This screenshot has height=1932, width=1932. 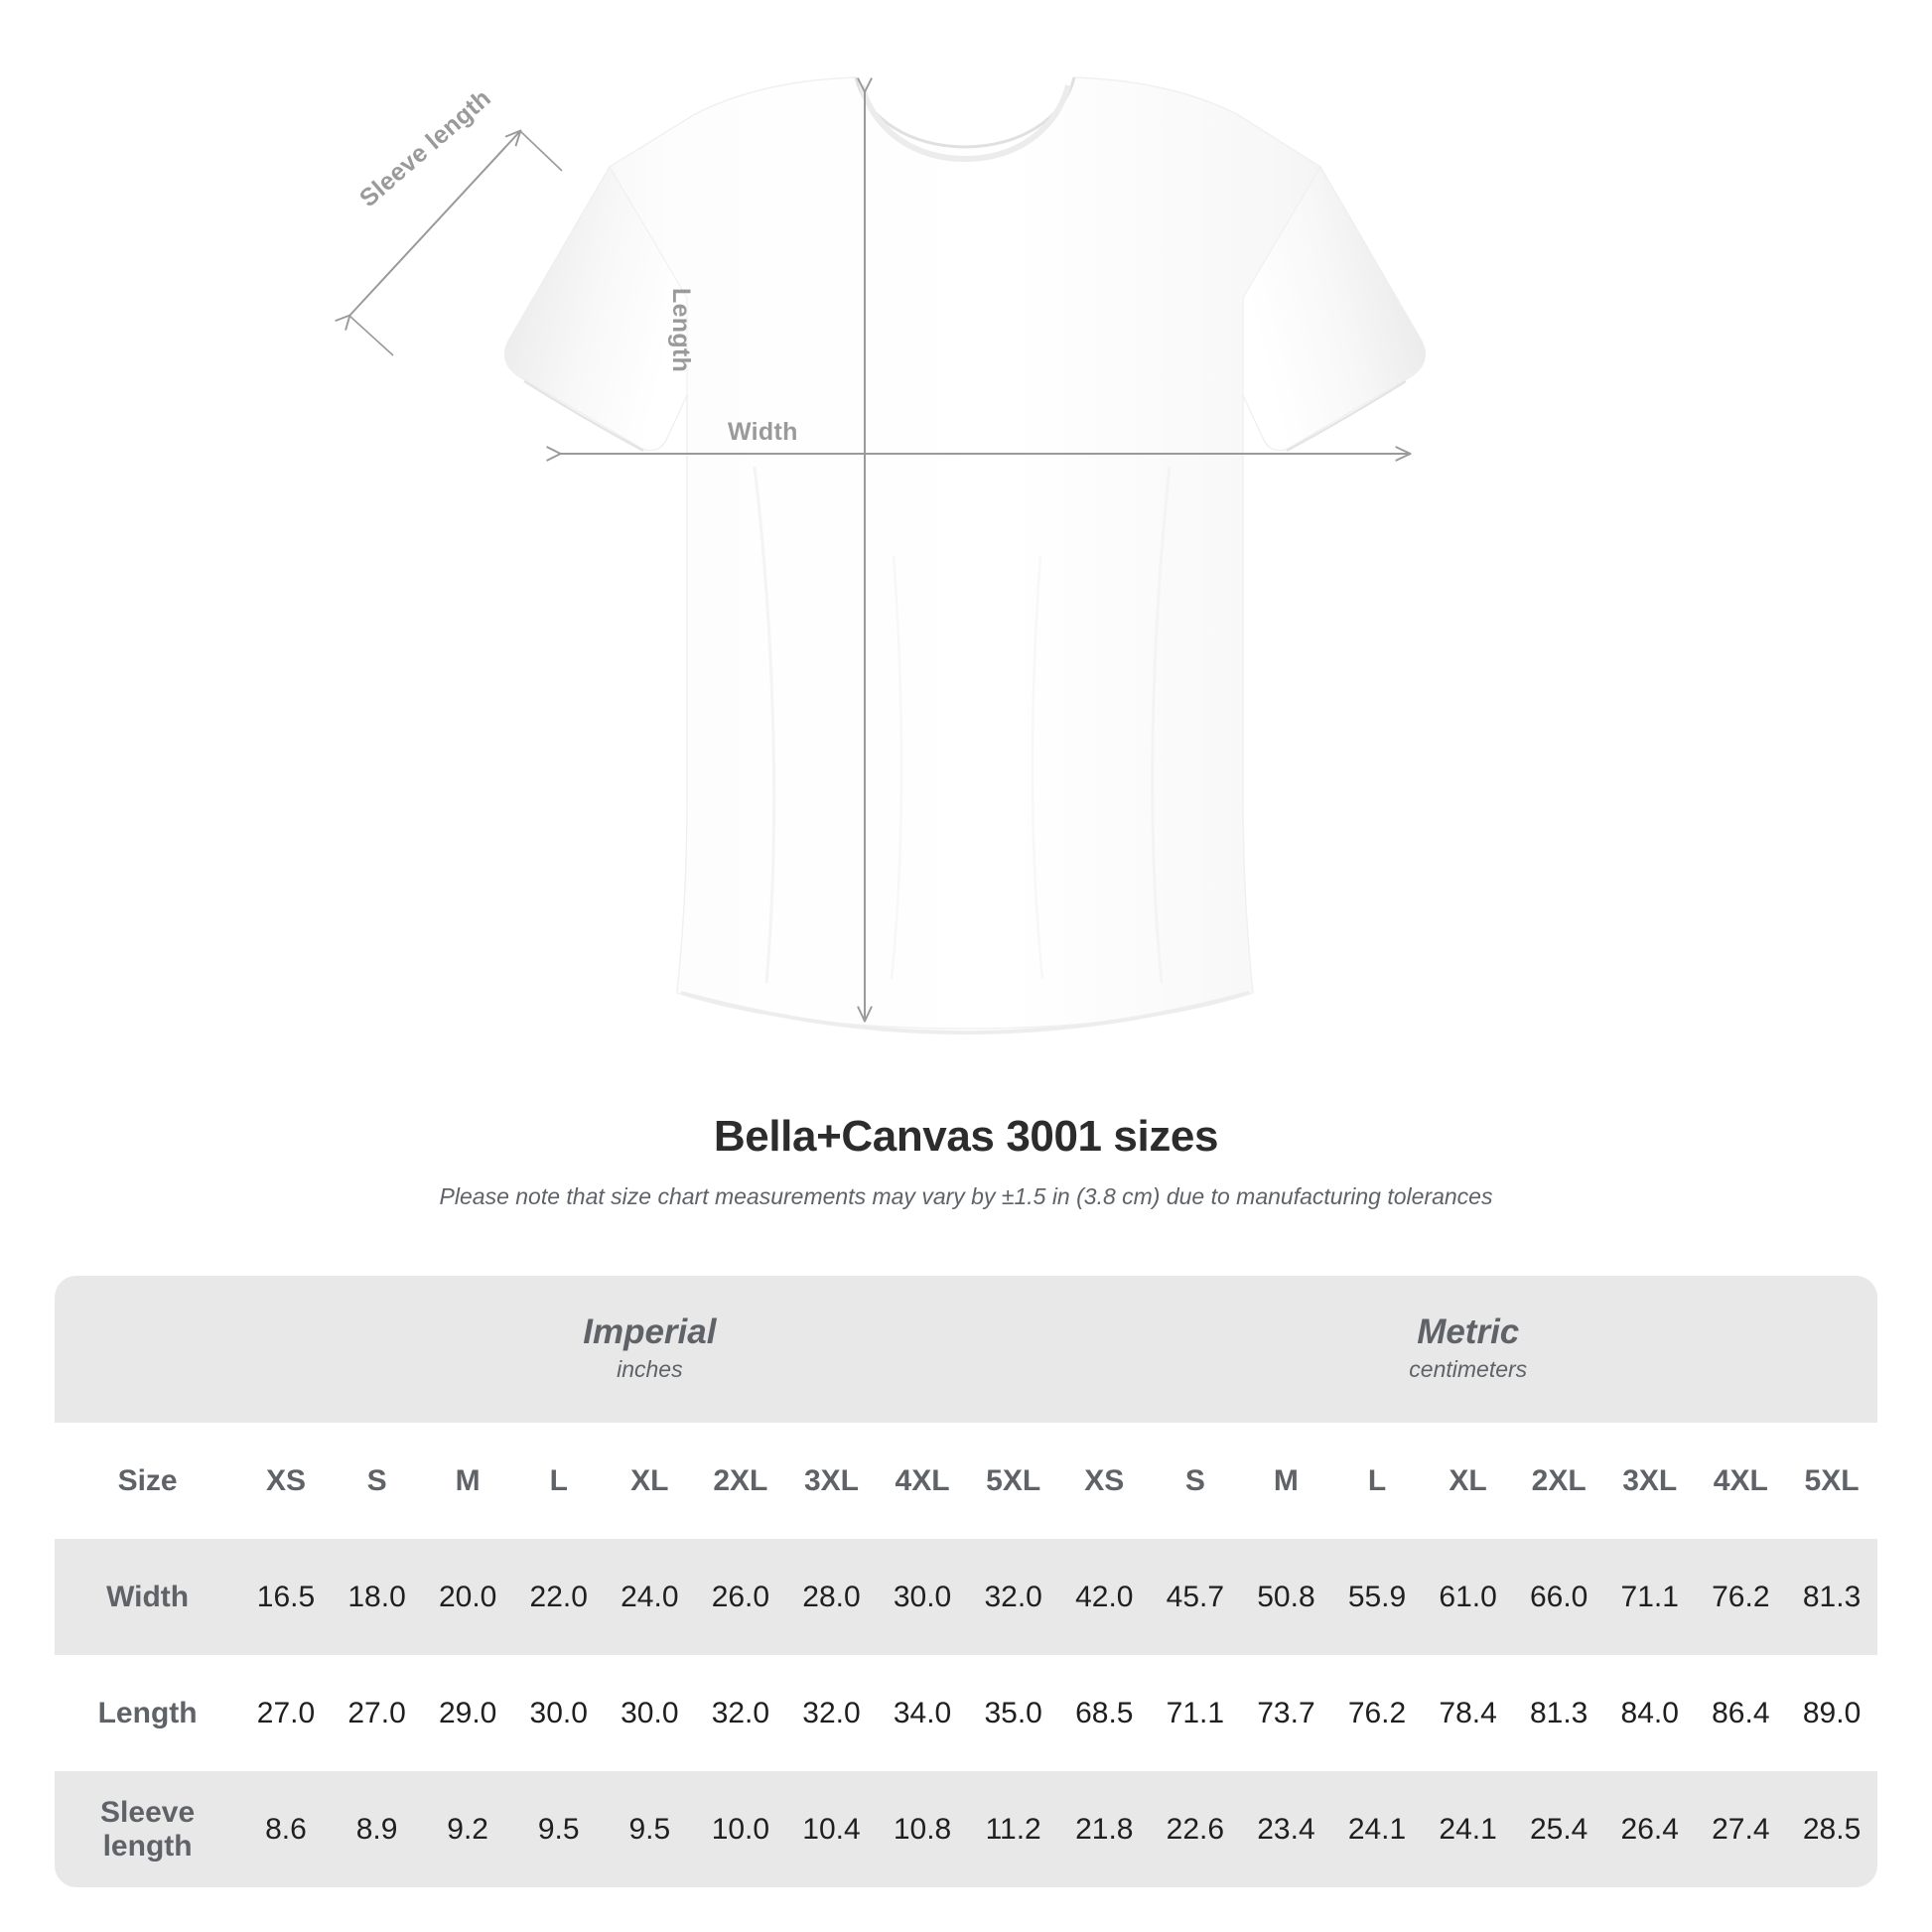 What do you see at coordinates (1650, 1713) in the screenshot?
I see `cell-length-metric-3xl: 84.0` at bounding box center [1650, 1713].